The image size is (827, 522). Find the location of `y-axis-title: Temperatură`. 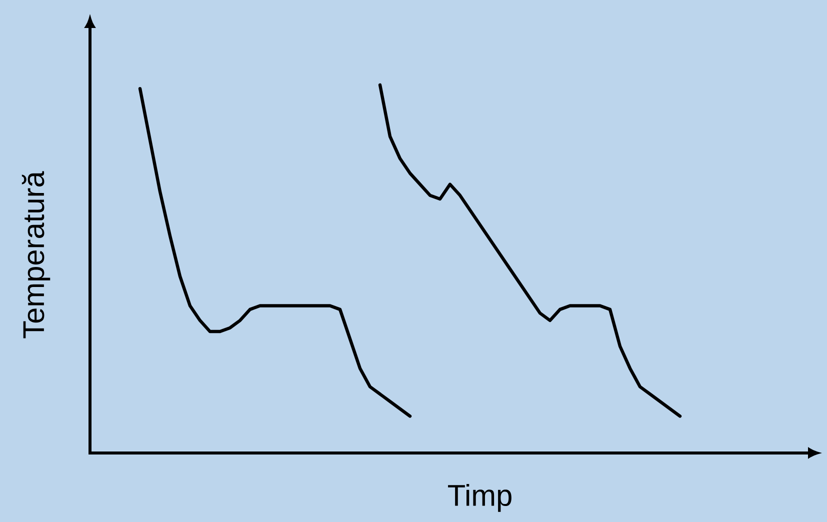

y-axis-title: Temperatură is located at coordinates (36, 254).